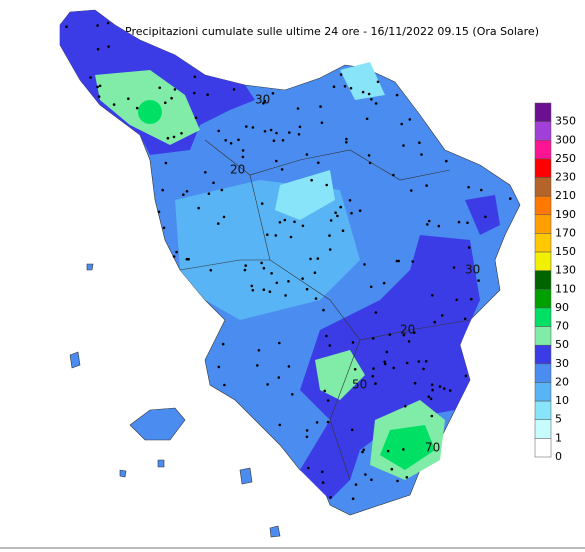  What do you see at coordinates (472, 270) in the screenshot?
I see `contour-label: 30` at bounding box center [472, 270].